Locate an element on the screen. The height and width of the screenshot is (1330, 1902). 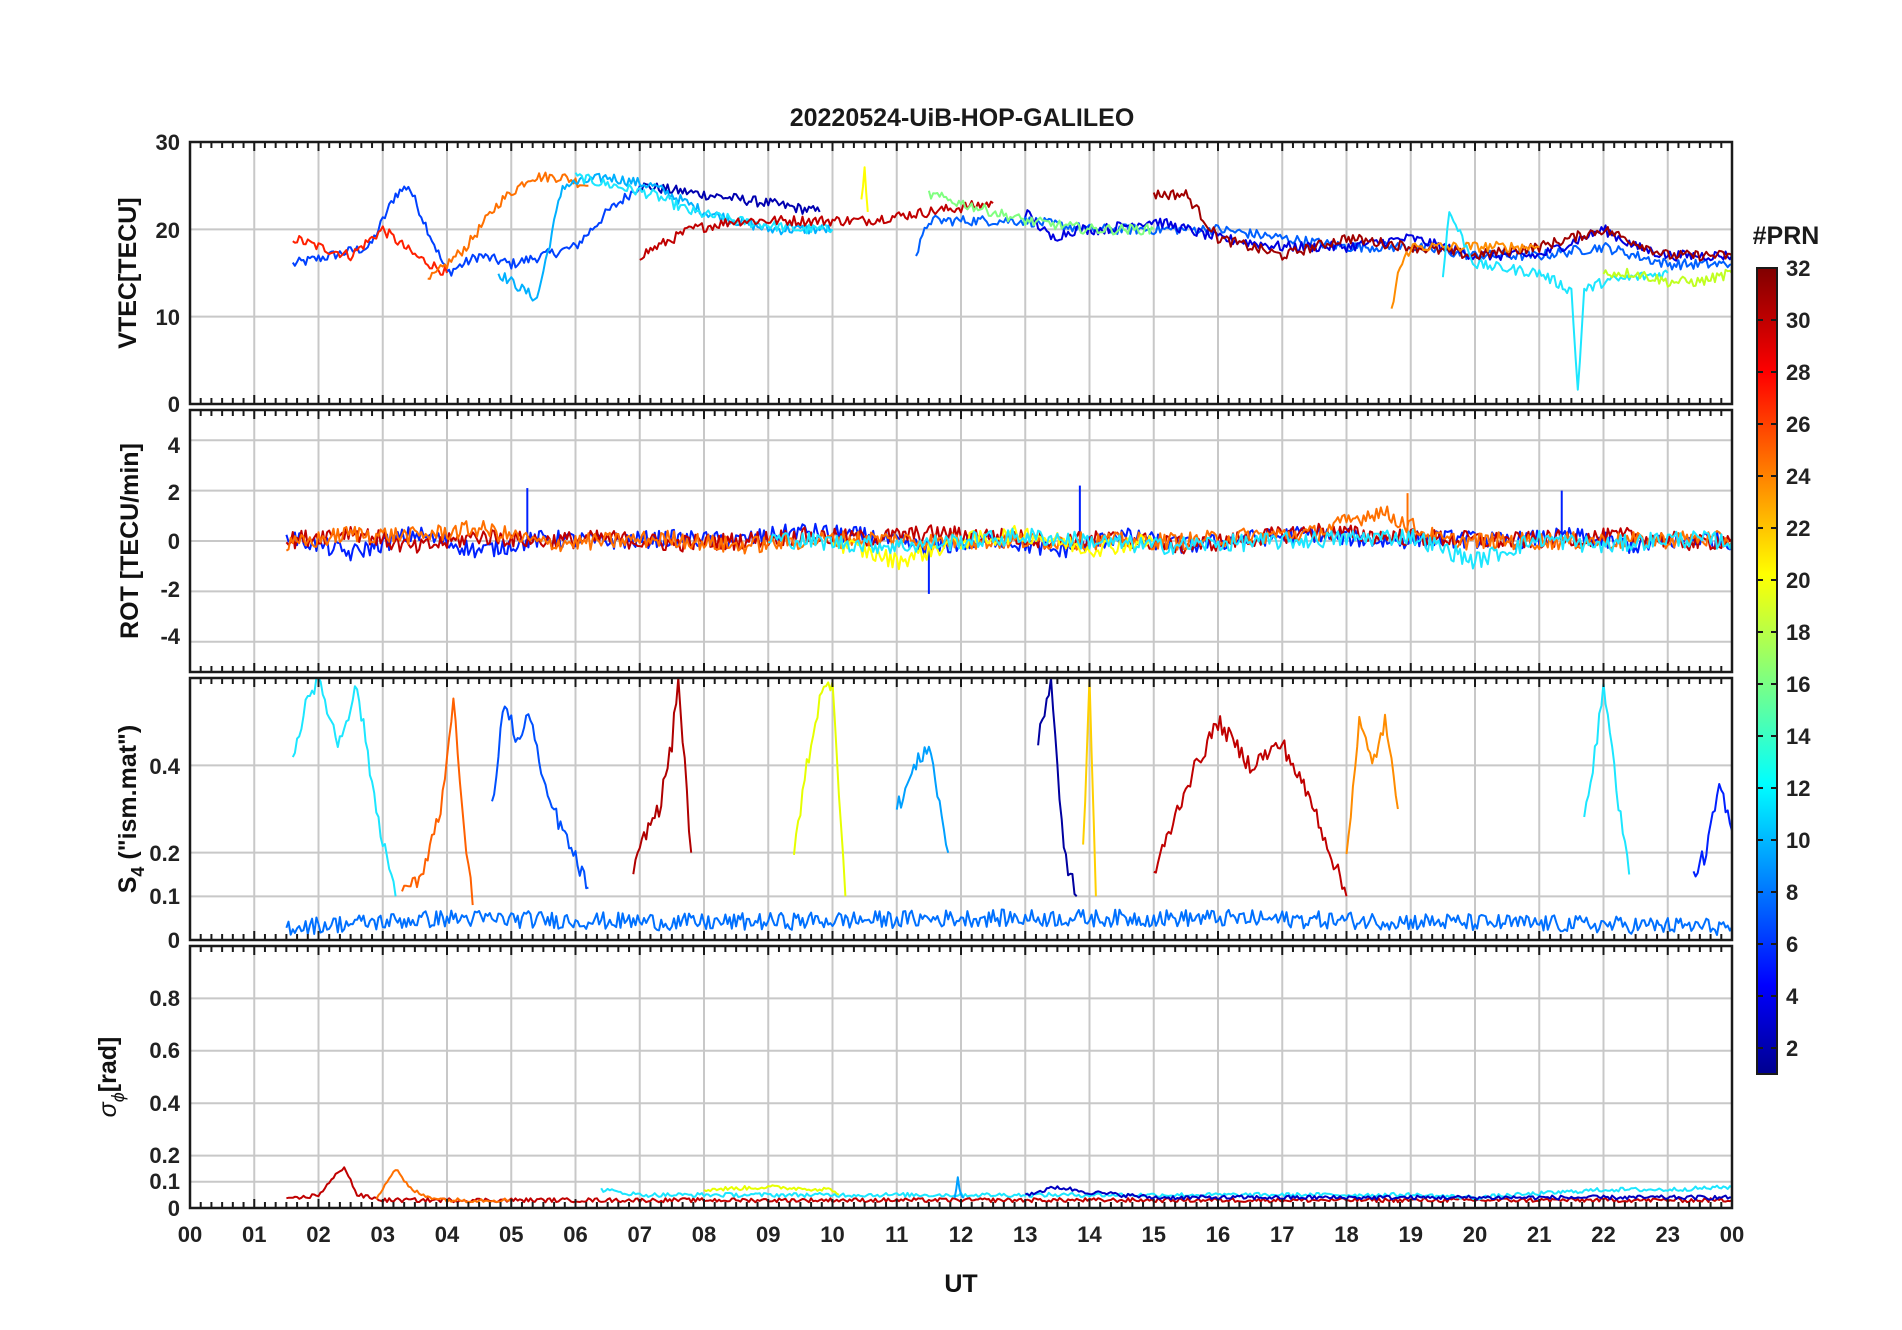
colorbar-tick-label: 2 is located at coordinates (1792, 1048).